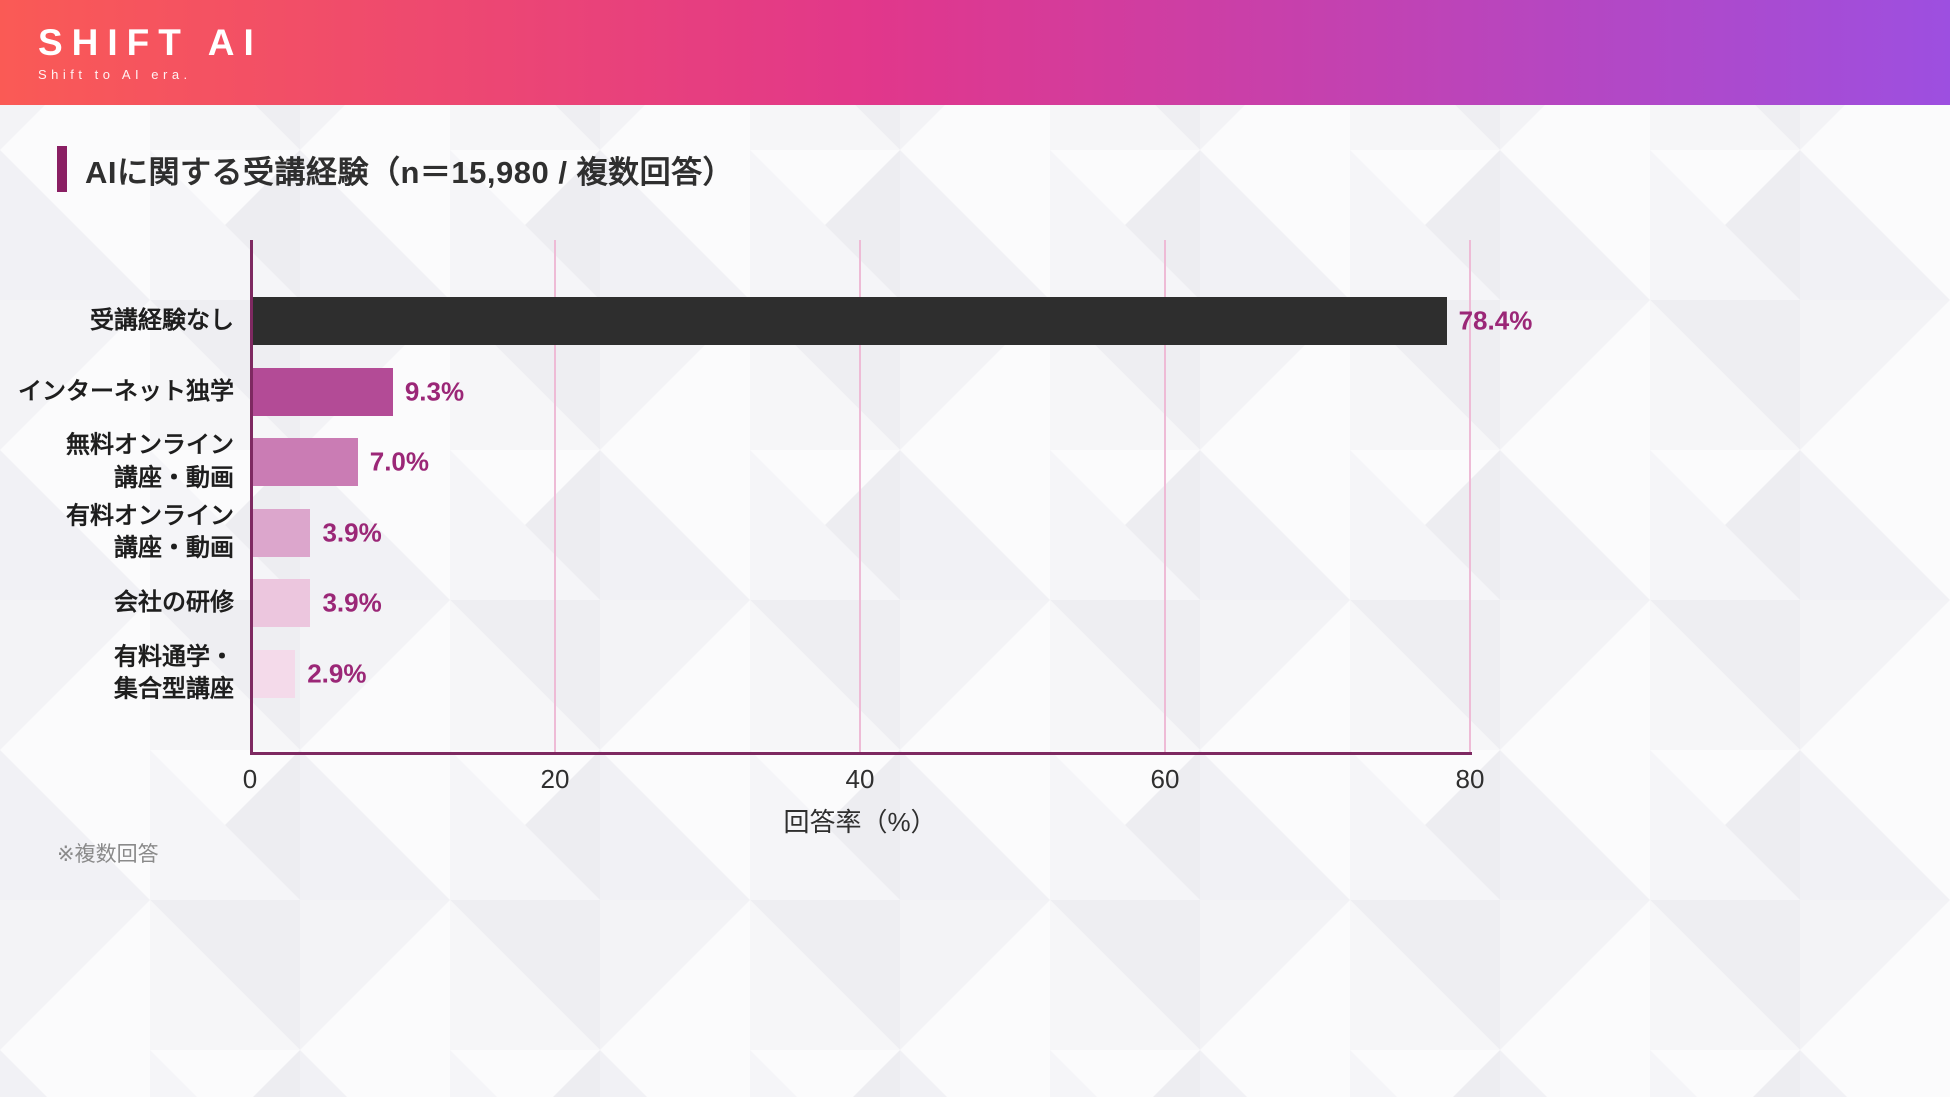 The image size is (1950, 1097). I want to click on value-label: 9.3%, so click(434, 391).